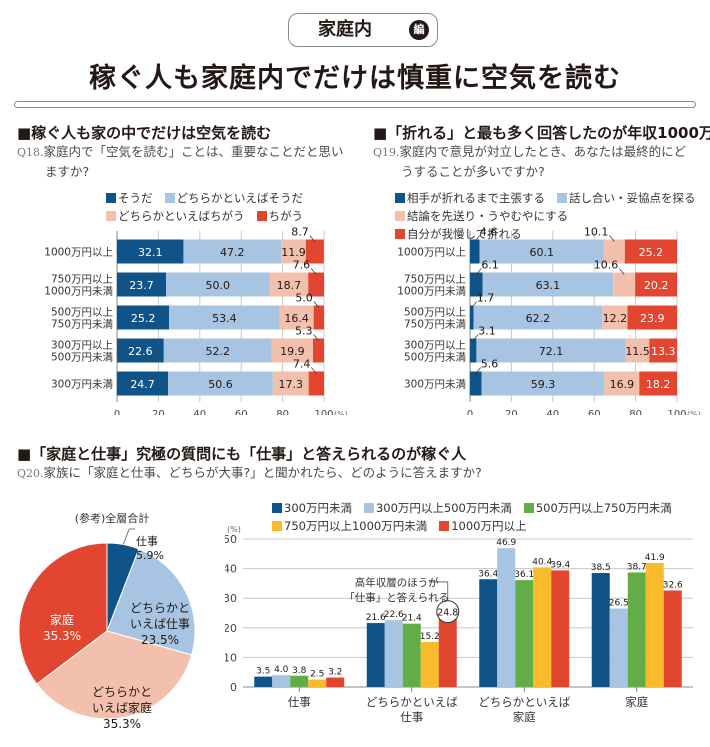 The image size is (710, 747). I want to click on bar-value-label: 16.4, so click(296, 318).